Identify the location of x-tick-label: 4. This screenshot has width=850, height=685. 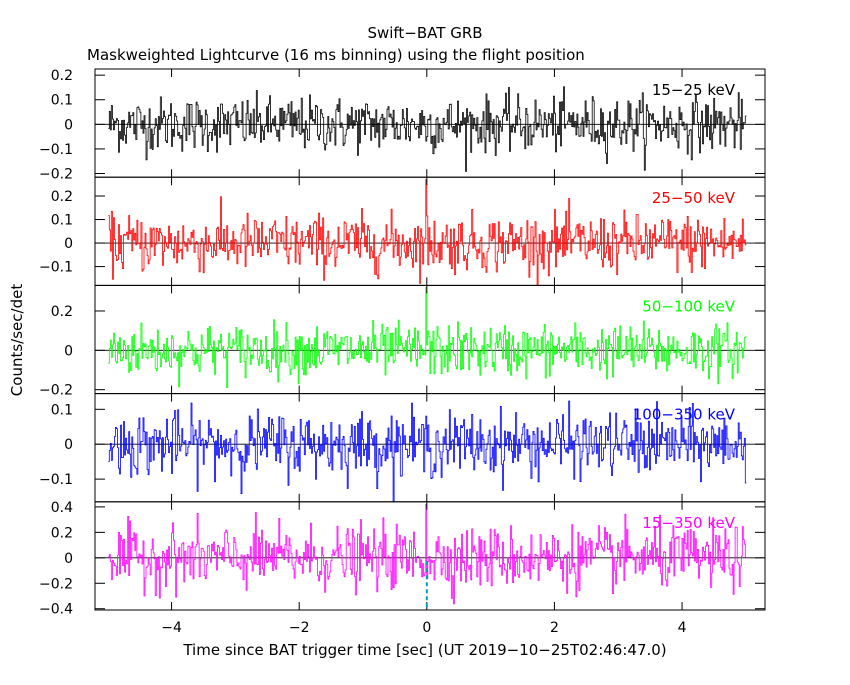
(682, 628).